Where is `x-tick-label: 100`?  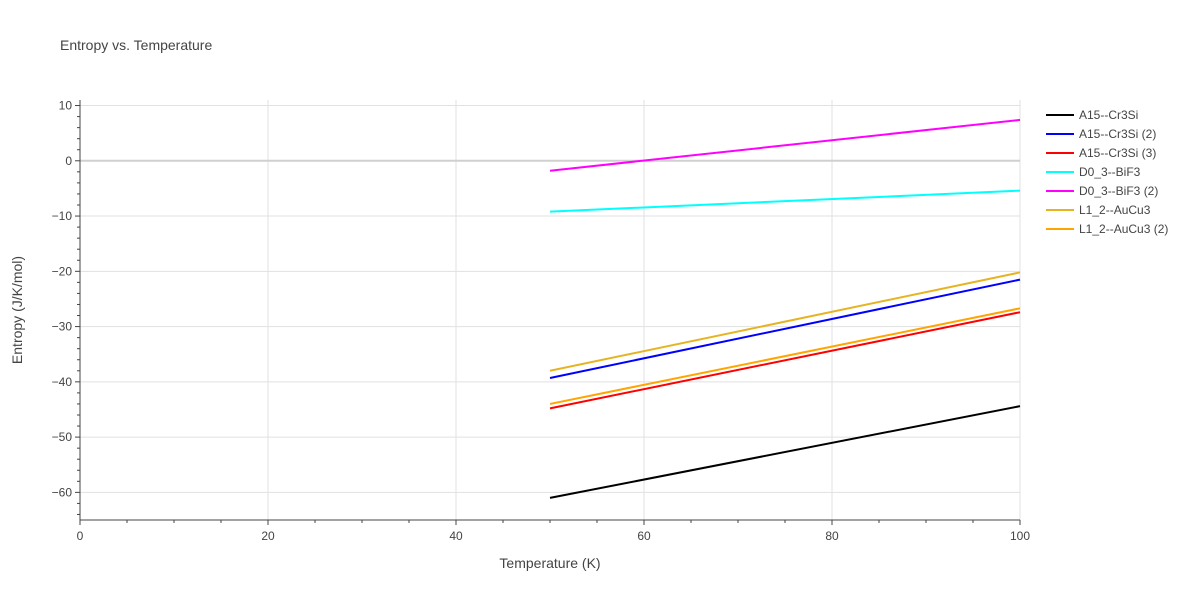 x-tick-label: 100 is located at coordinates (1020, 536).